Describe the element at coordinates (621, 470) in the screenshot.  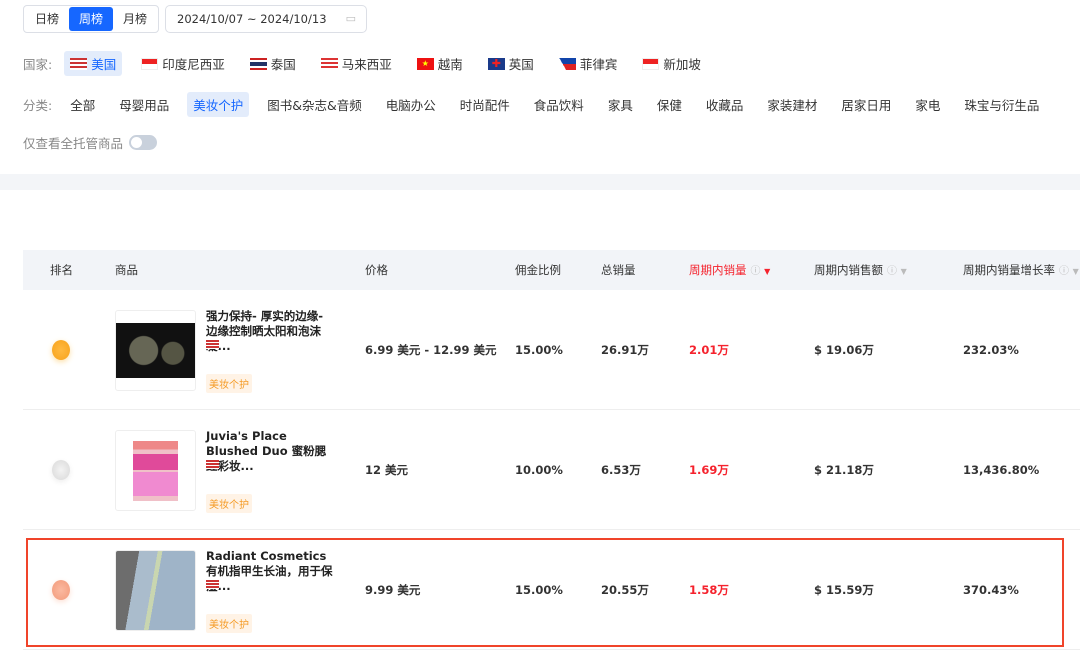
I see `total-sales: 6.53万` at that location.